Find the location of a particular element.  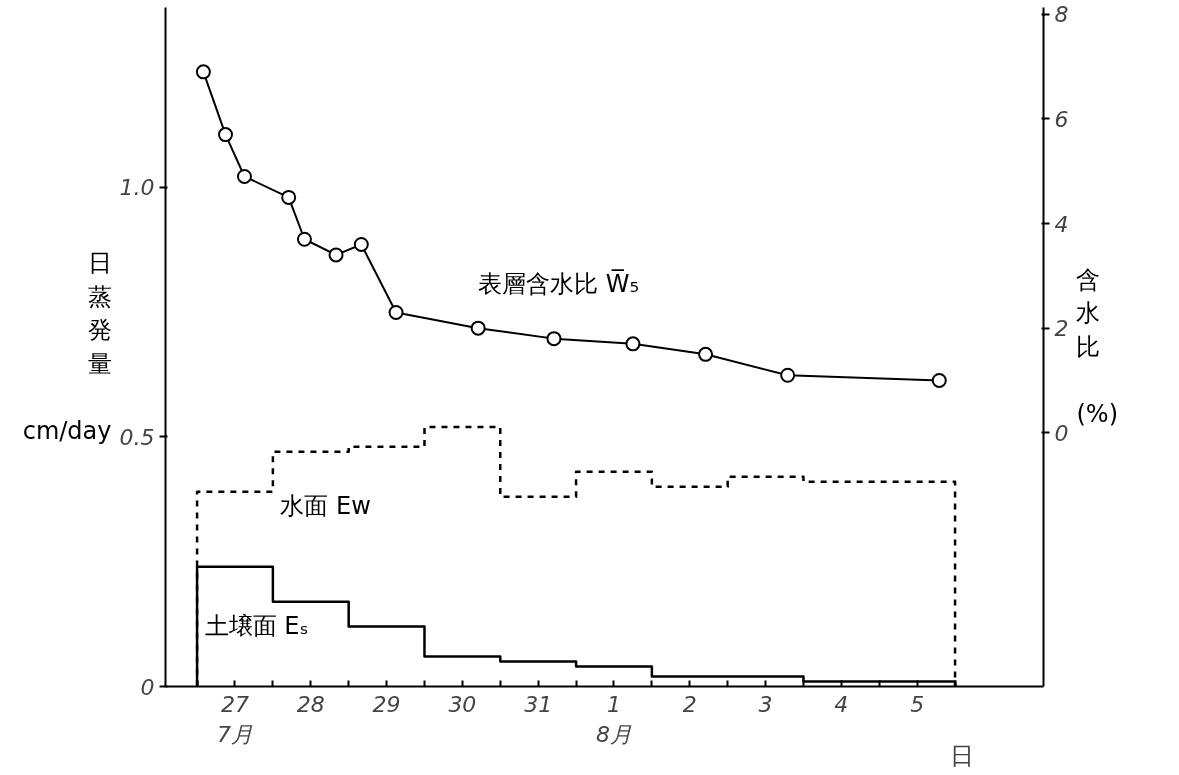

y2-tick-label: 4 is located at coordinates (1061, 224).